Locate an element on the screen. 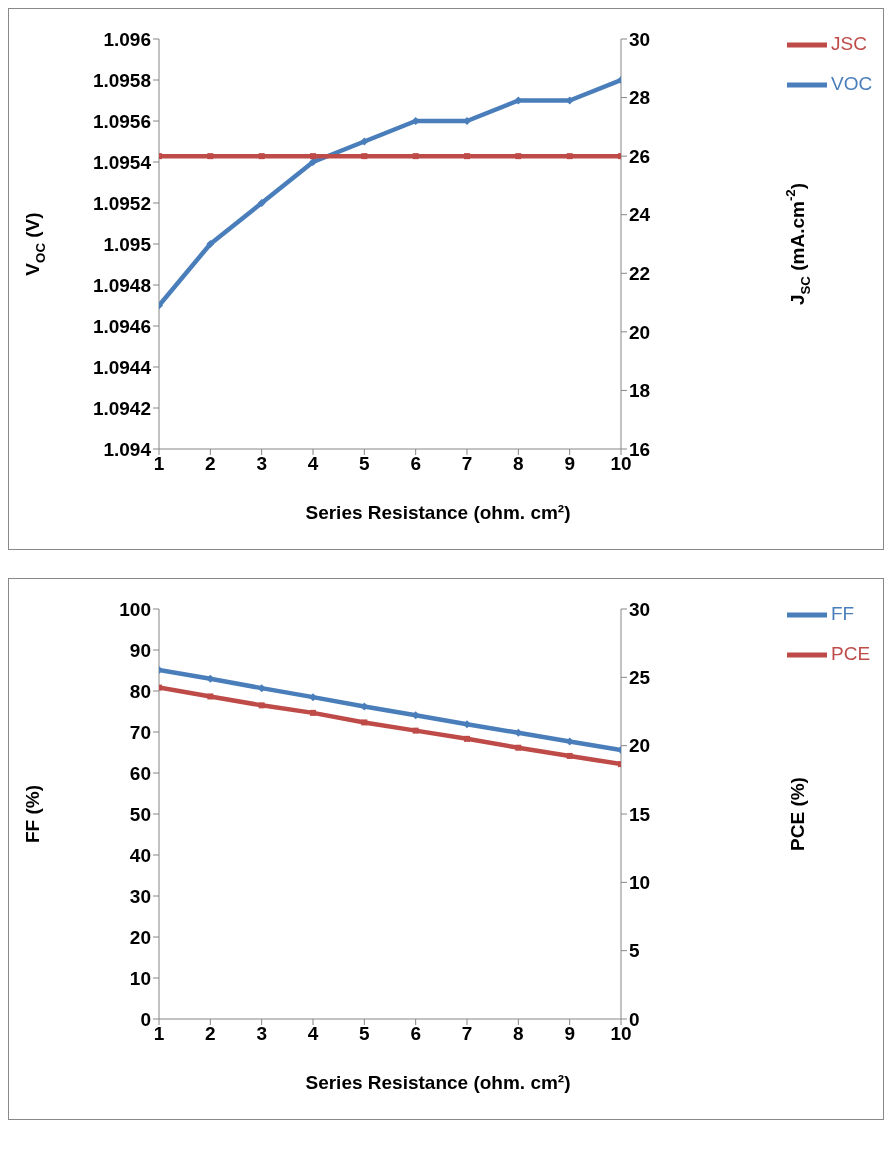  y2-tick-label: 15 is located at coordinates (640, 814).